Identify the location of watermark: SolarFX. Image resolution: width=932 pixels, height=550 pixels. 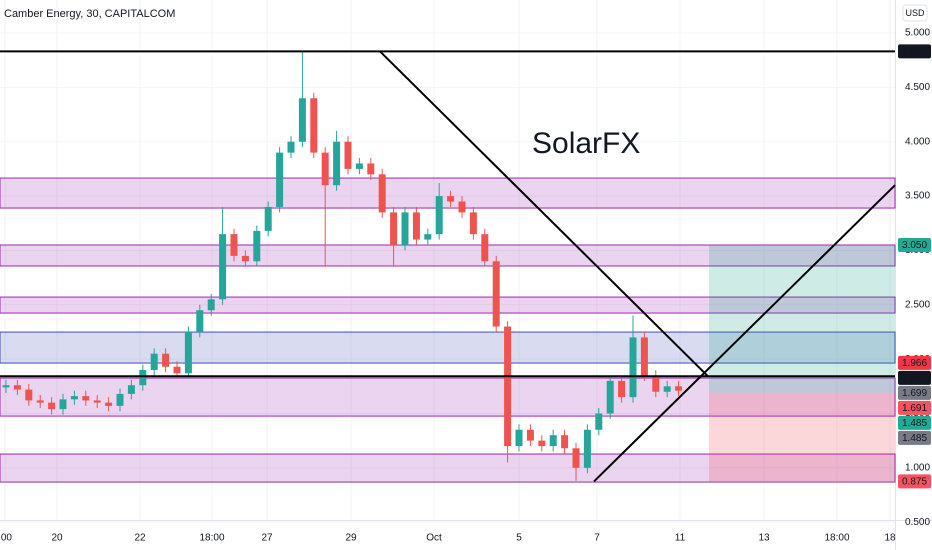
(586, 143).